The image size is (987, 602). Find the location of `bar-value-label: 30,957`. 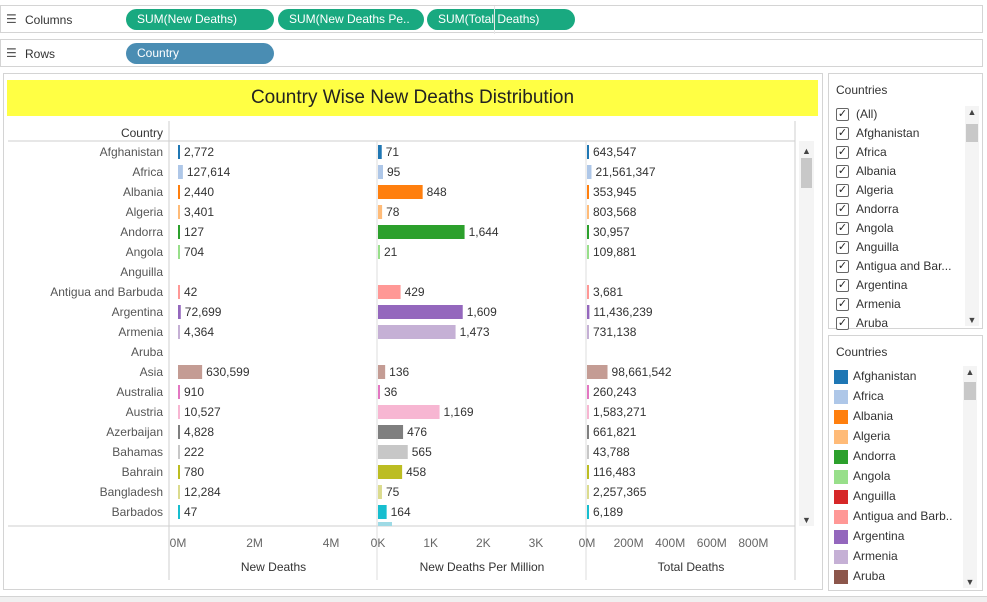

bar-value-label: 30,957 is located at coordinates (611, 232).